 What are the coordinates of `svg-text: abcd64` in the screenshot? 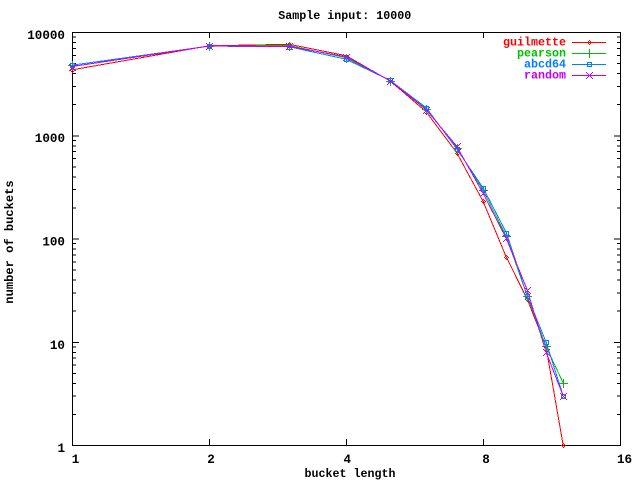 It's located at (545, 65).